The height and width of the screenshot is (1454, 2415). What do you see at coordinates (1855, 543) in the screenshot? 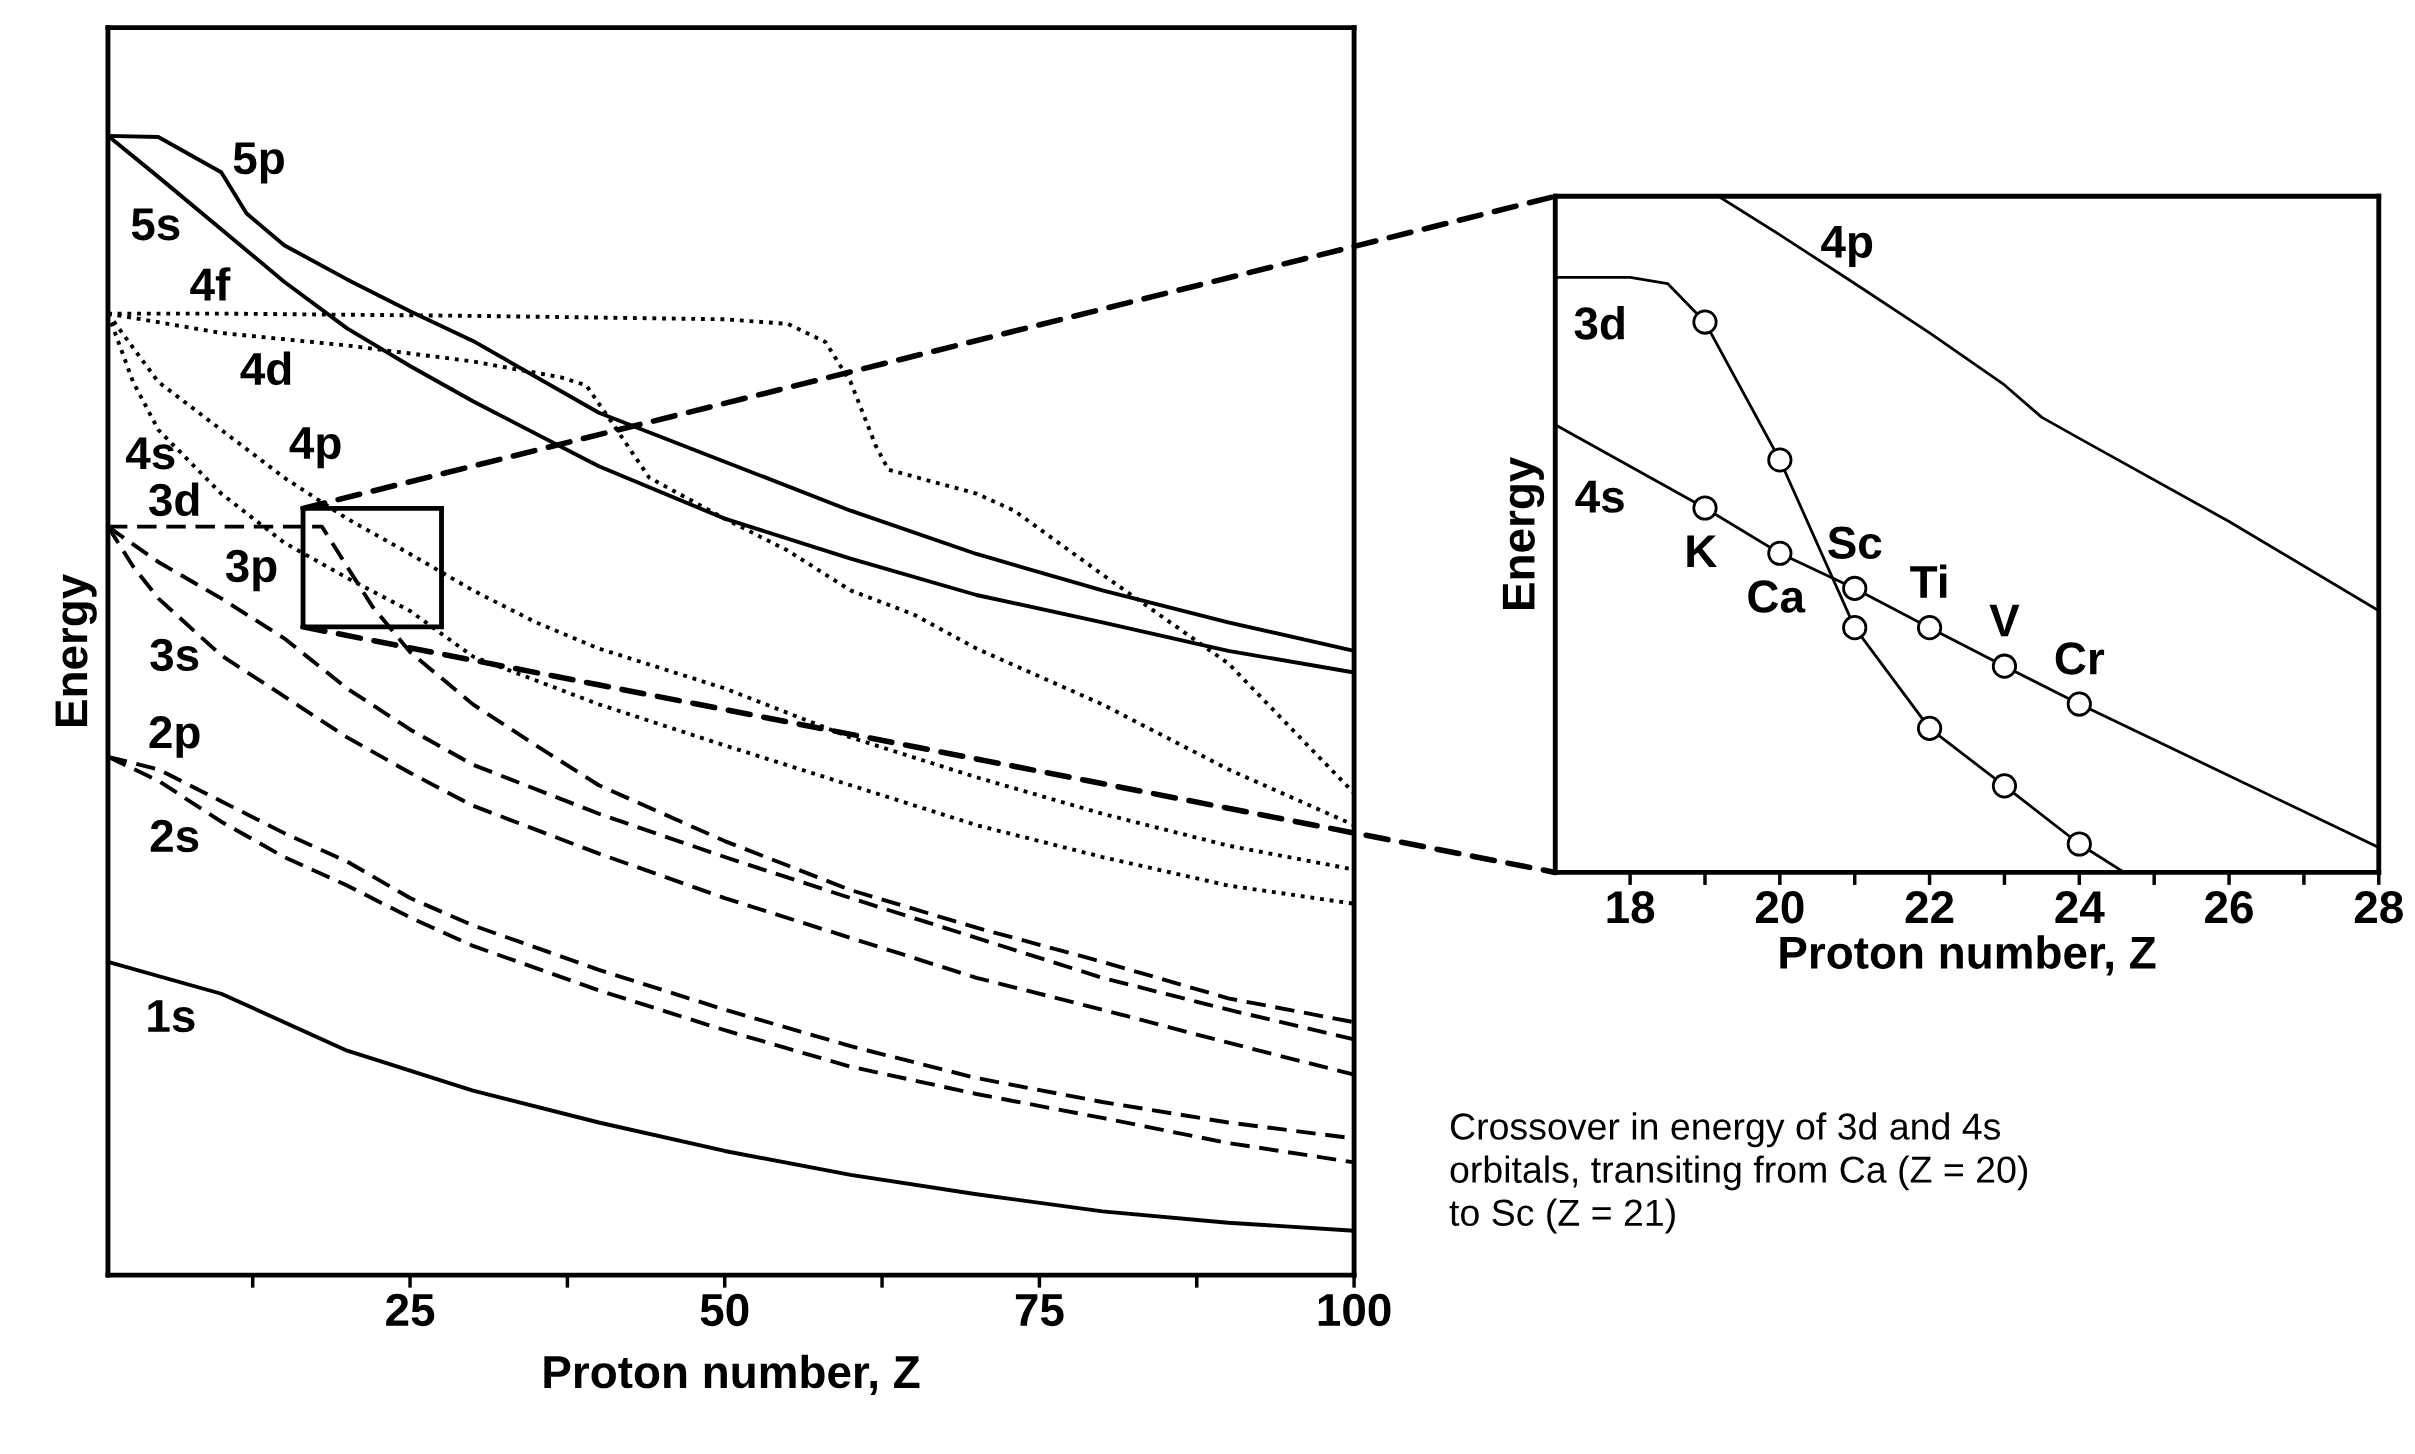
I see `annotation: Sc` at bounding box center [1855, 543].